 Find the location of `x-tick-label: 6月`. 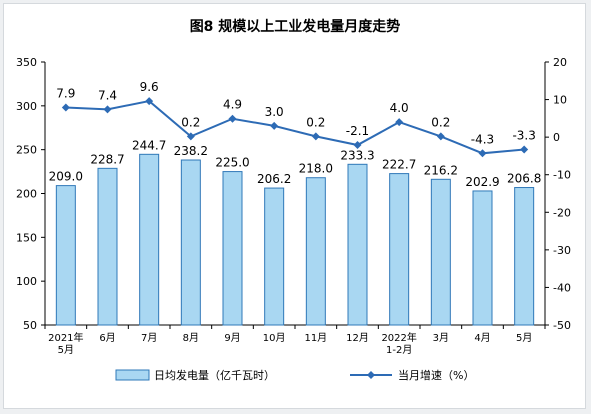

x-tick-label: 6月 is located at coordinates (107, 338).